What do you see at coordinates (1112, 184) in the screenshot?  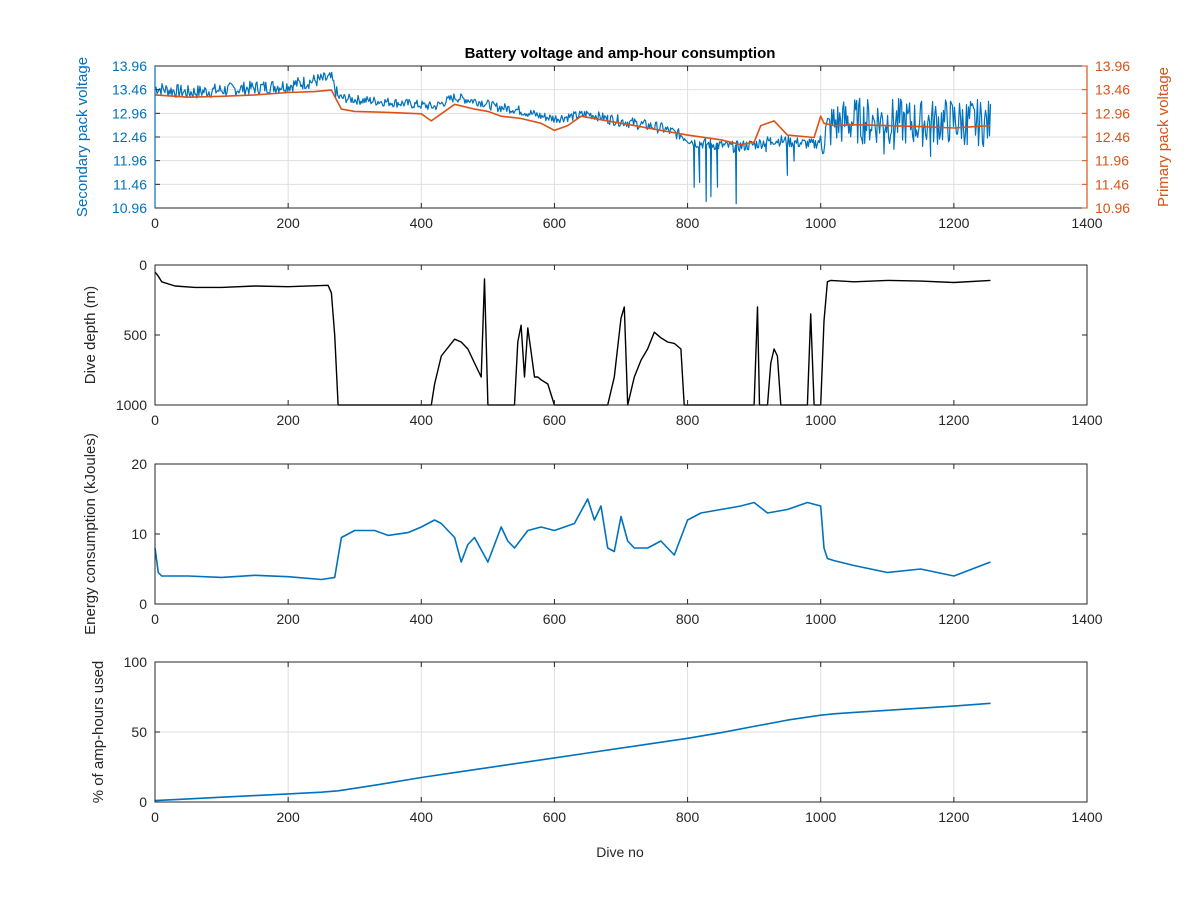 I see `y-right-tick-label: 11.46` at bounding box center [1112, 184].